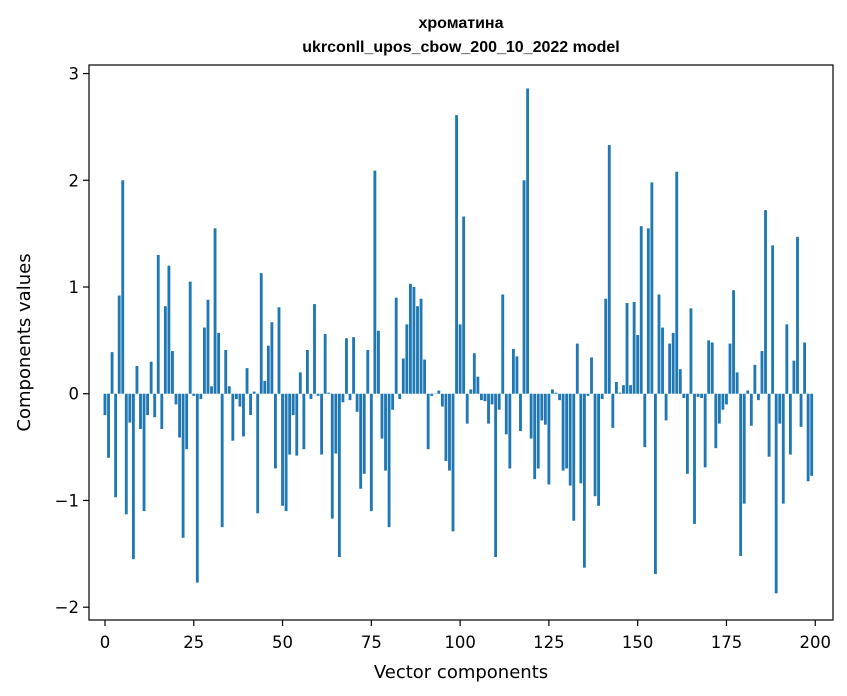 The image size is (847, 696). Describe the element at coordinates (72, 341) in the screenshot. I see `y-axis-ticks: −2 −1 0 1 2 3` at that location.